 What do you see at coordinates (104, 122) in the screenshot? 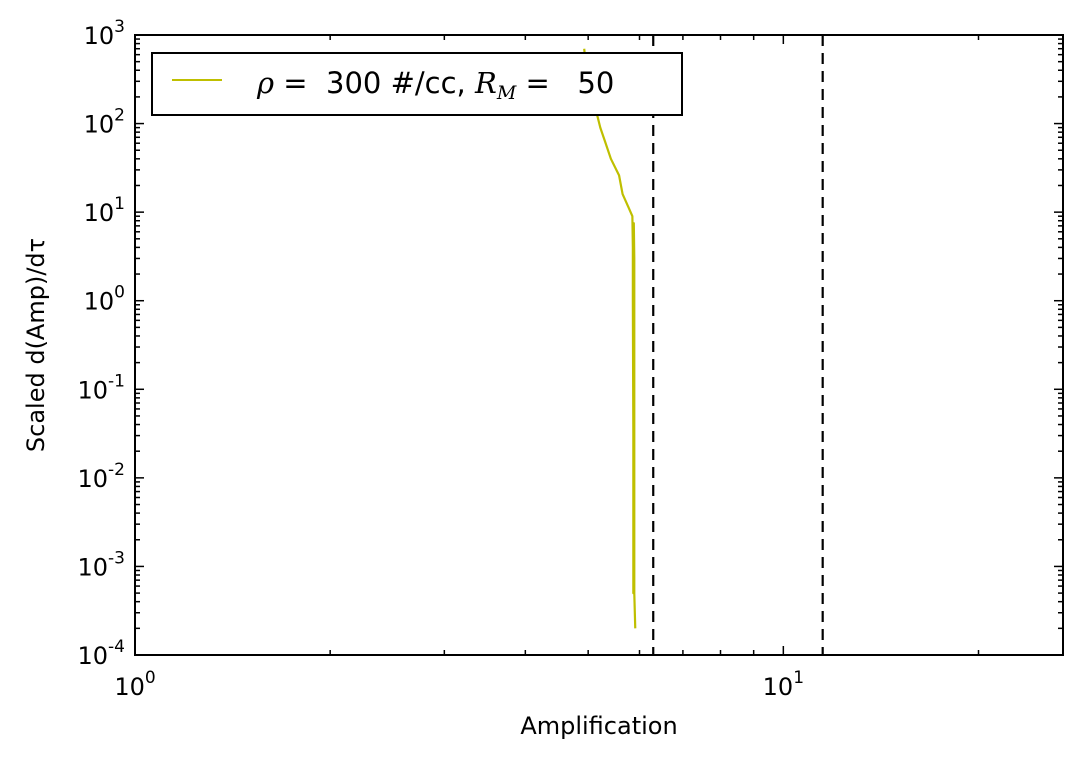
I see `y-tick-label: 10²` at bounding box center [104, 122].